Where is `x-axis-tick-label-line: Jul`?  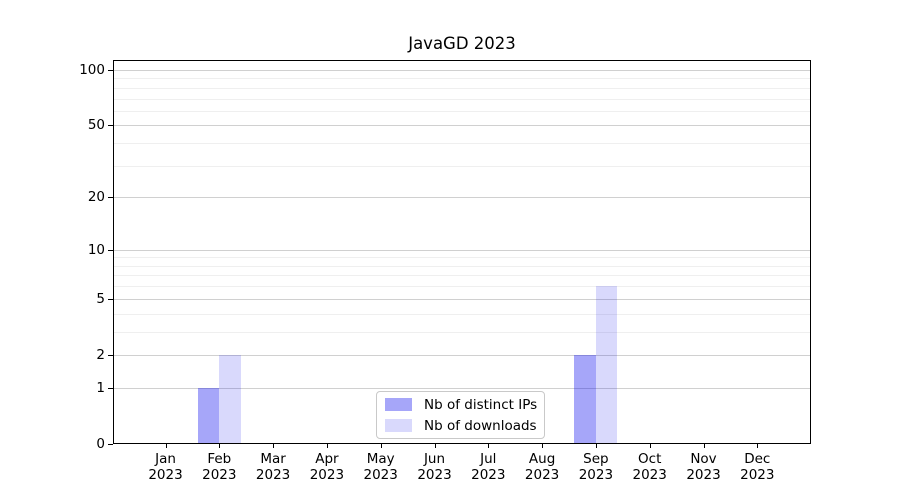
x-axis-tick-label-line: Jul is located at coordinates (488, 459).